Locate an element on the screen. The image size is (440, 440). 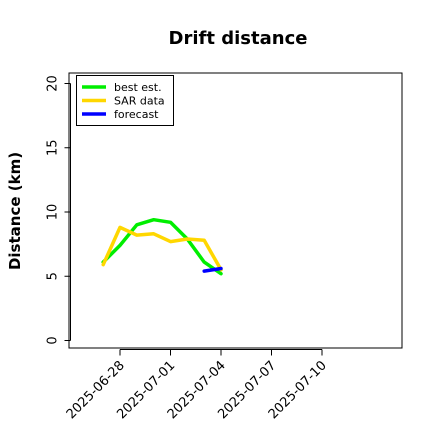
y-tick-label: 10 is located at coordinates (53, 212).